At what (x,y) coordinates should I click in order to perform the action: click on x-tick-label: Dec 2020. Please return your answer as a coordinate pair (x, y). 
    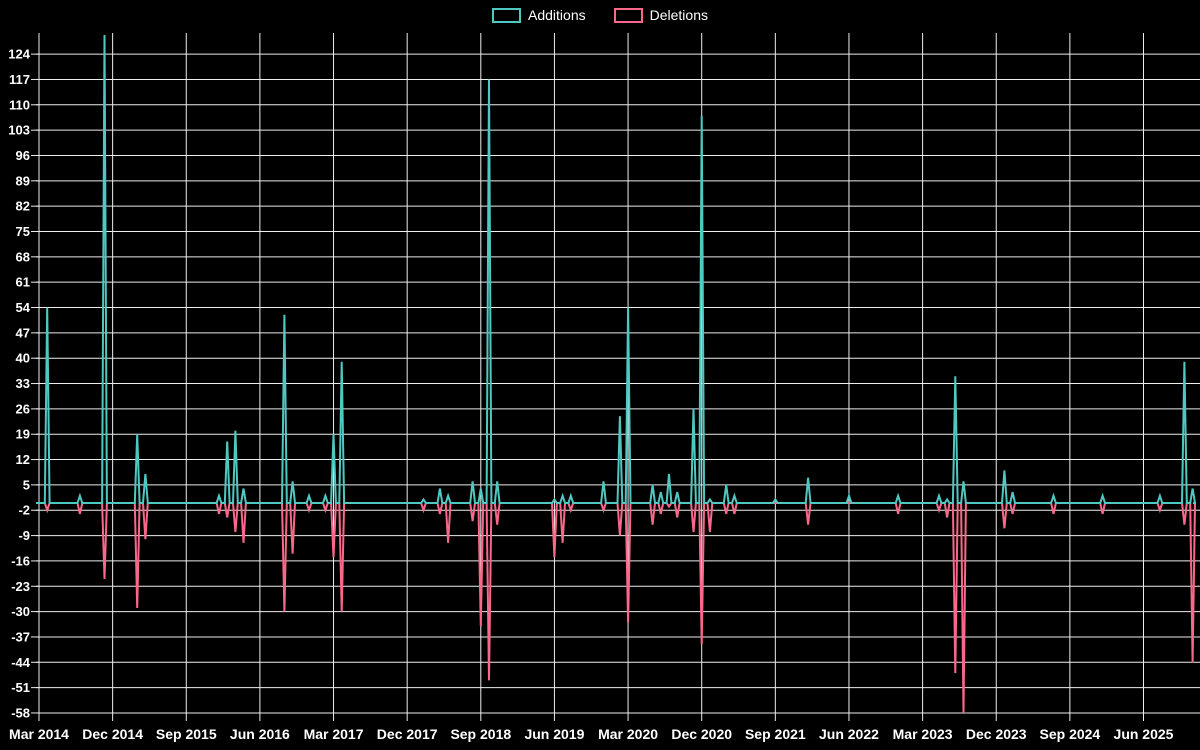
    Looking at the image, I should click on (701, 734).